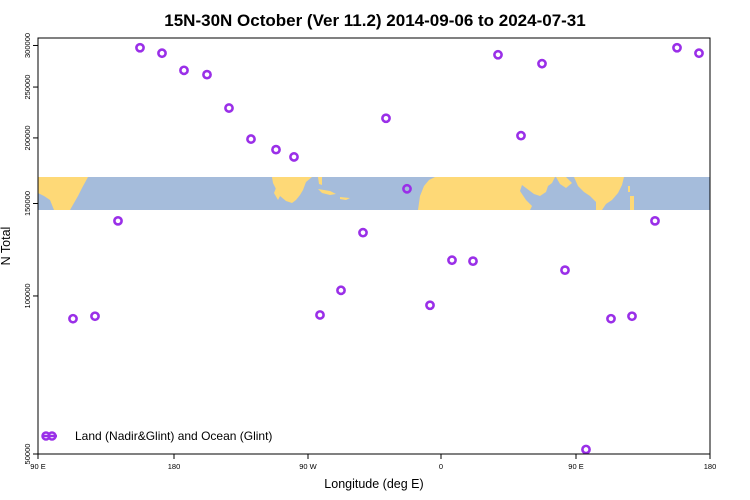 The width and height of the screenshot is (750, 500). I want to click on x-tick-label: 0, so click(441, 466).